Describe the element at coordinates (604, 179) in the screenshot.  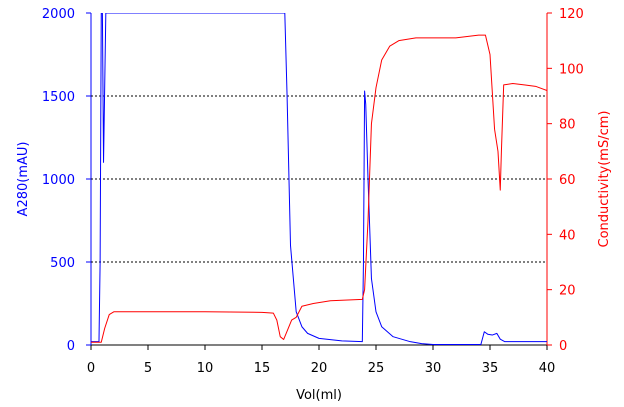
I see `right-y-axis-title: Conductivity(mS/cm)` at that location.